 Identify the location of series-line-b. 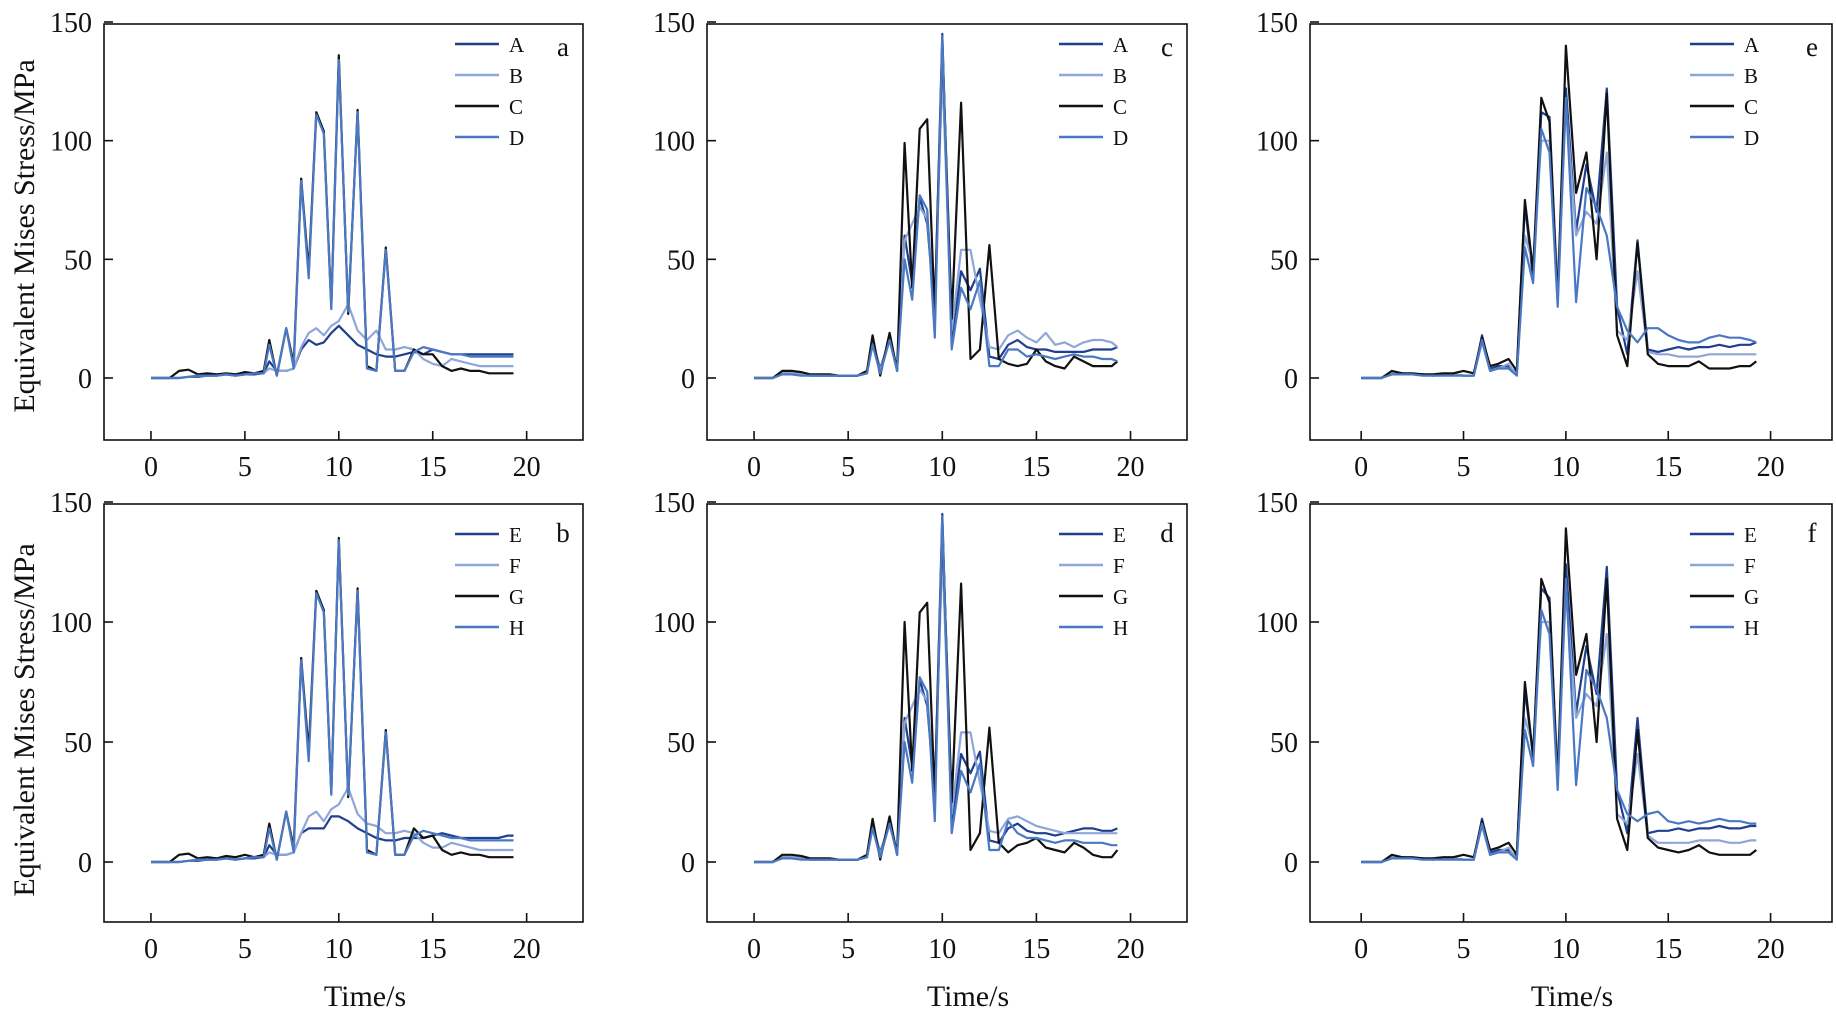
(332, 341).